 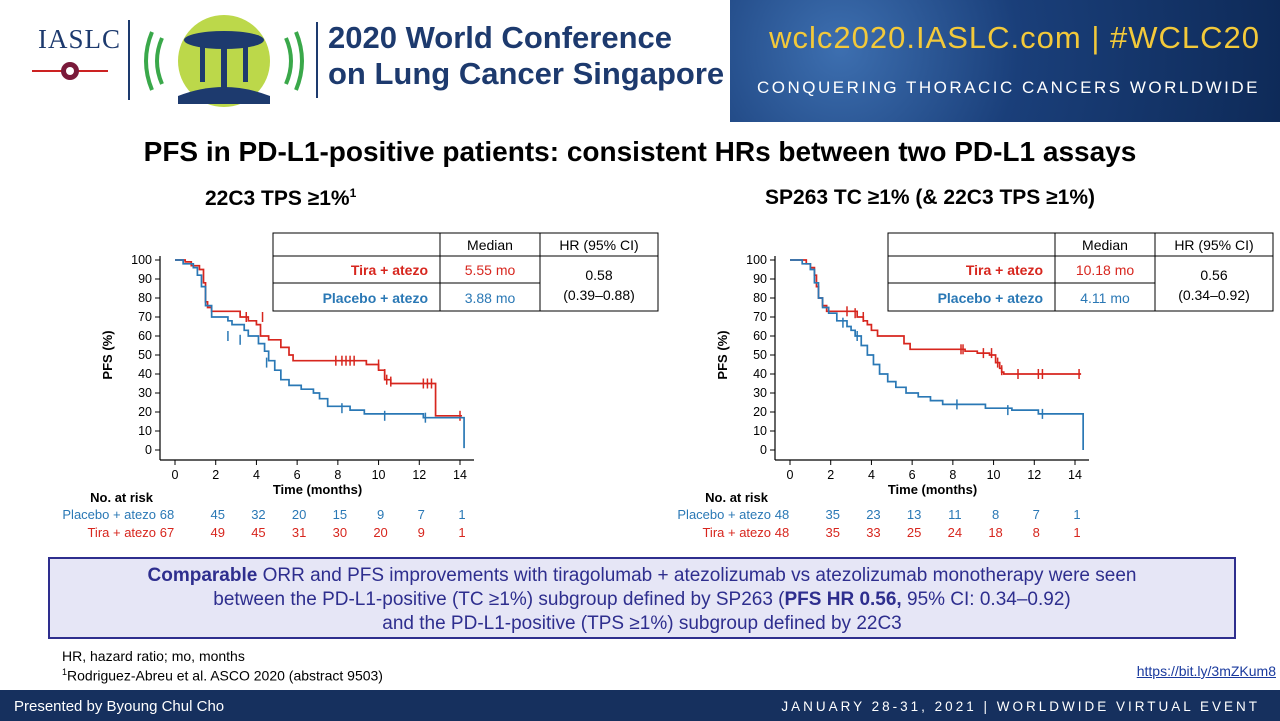 What do you see at coordinates (843, 599) in the screenshot?
I see `summary-line-2-bold: PFS HR 0.56,` at bounding box center [843, 599].